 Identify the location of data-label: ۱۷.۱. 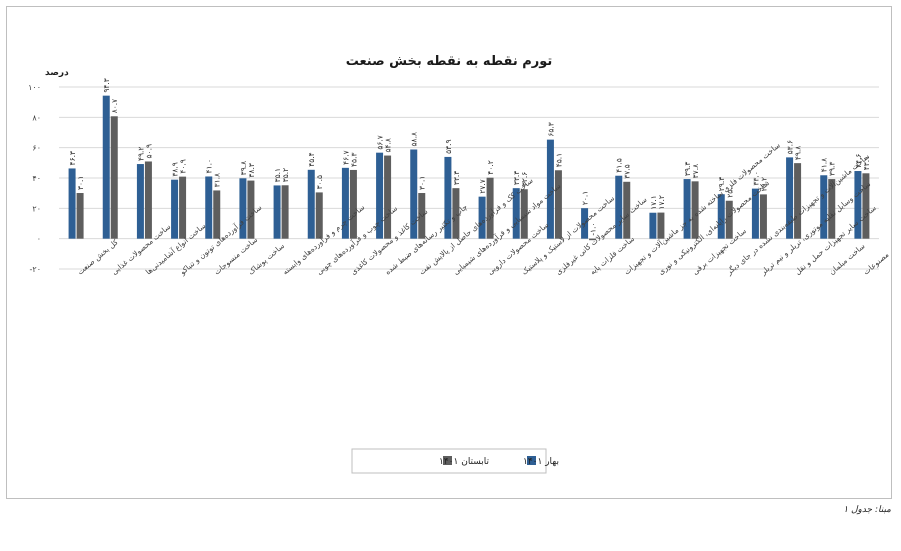
(653, 202).